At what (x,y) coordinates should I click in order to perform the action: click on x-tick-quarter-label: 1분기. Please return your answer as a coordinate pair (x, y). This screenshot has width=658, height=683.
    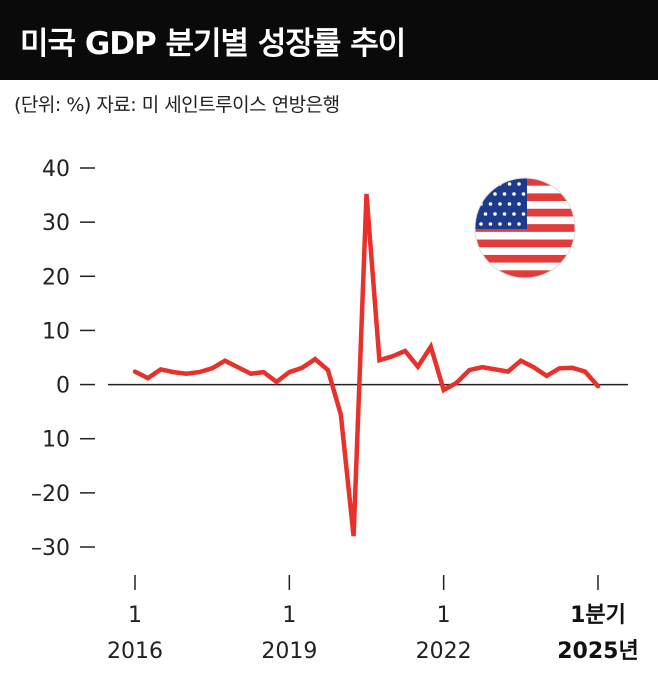
    Looking at the image, I should click on (598, 615).